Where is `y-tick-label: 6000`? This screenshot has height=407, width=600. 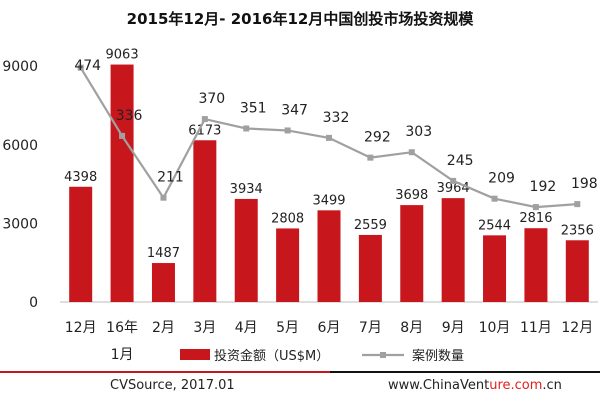 y-tick-label: 6000 is located at coordinates (20, 146).